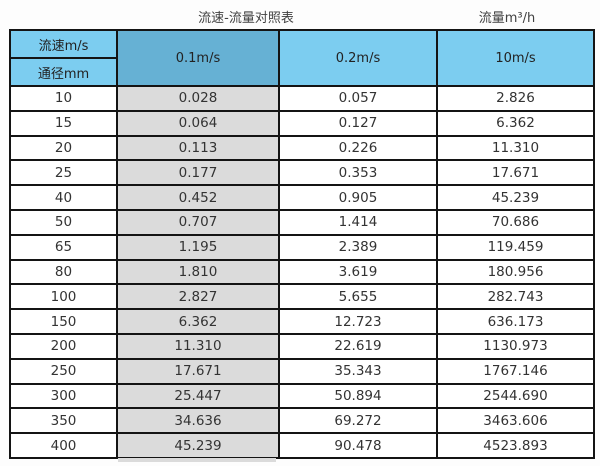 The width and height of the screenshot is (600, 466). I want to click on diameter-cell: 25, so click(63, 173).